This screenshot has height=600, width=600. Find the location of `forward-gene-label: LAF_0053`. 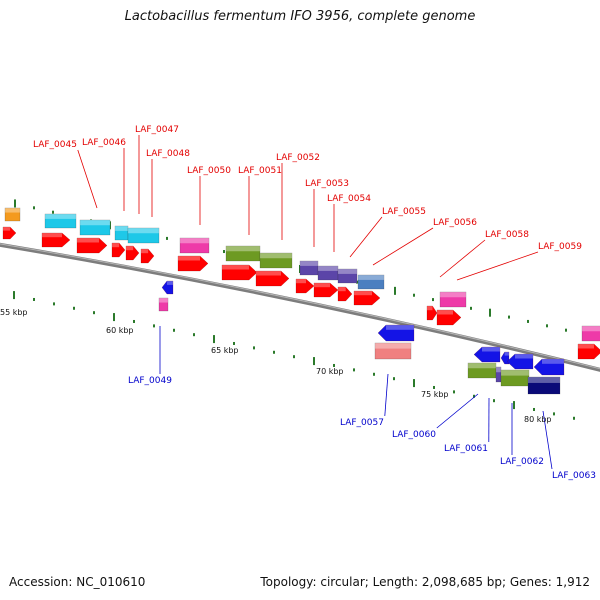

forward-gene-label: LAF_0053 is located at coordinates (327, 184).